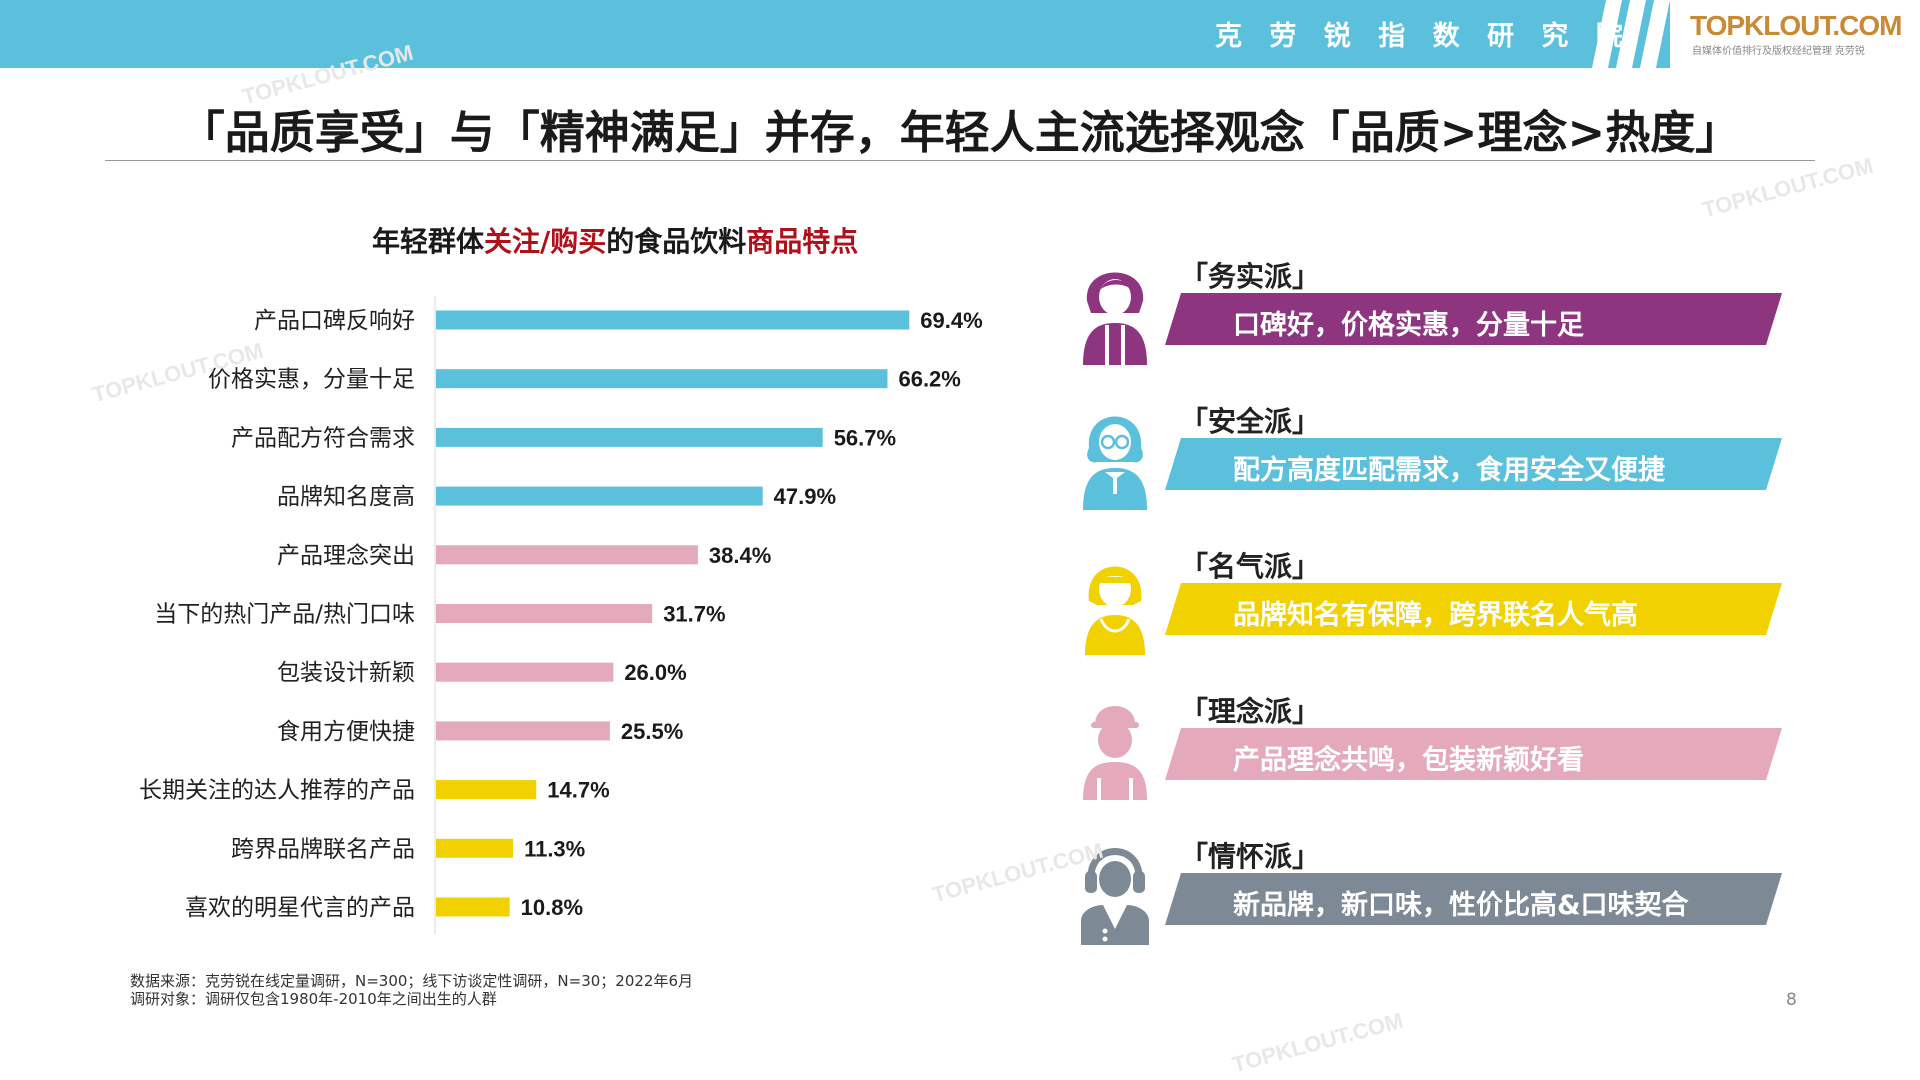 This screenshot has height=1080, width=1920. Describe the element at coordinates (428, 241) in the screenshot. I see `chart-title-prefix: 年轻群体` at that location.